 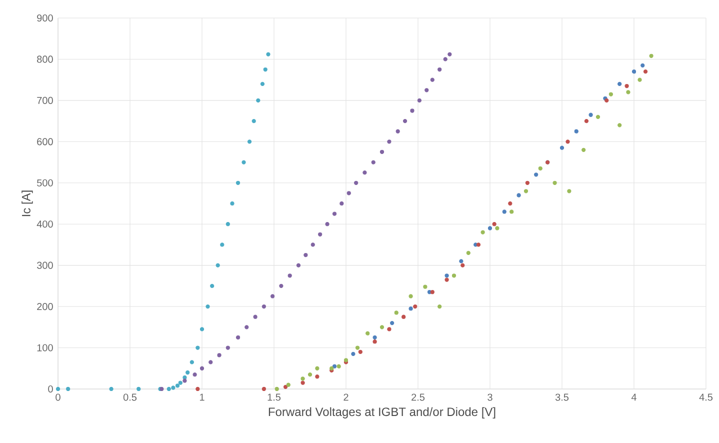 What do you see at coordinates (45, 100) in the screenshot?
I see `y-tick-label: 700` at bounding box center [45, 100].